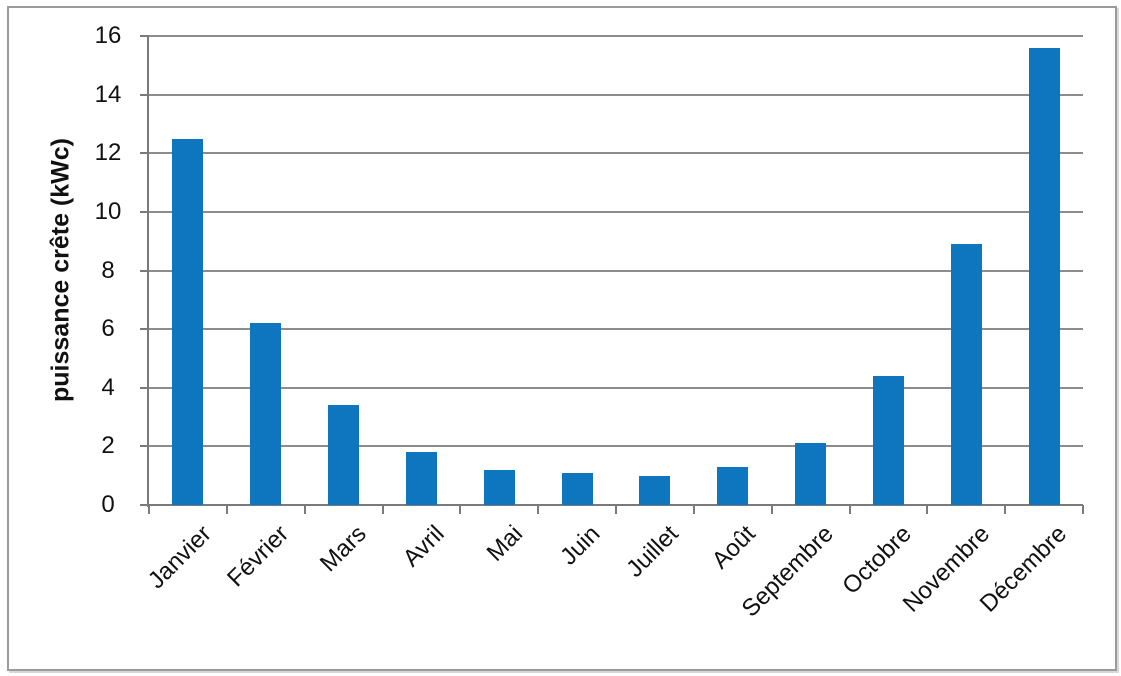  I want to click on x-label-avril: Avril, so click(424, 546).